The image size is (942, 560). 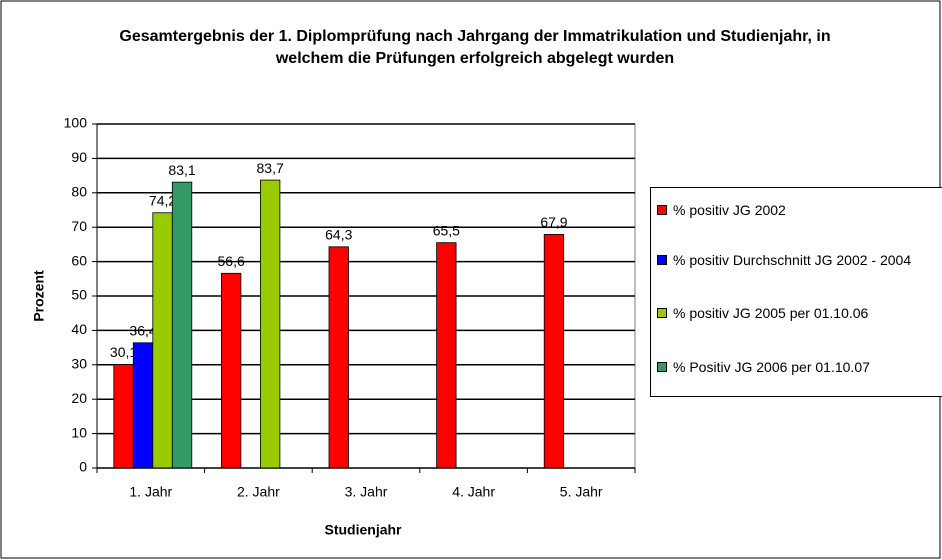 What do you see at coordinates (553, 222) in the screenshot?
I see `value-label: 67,9` at bounding box center [553, 222].